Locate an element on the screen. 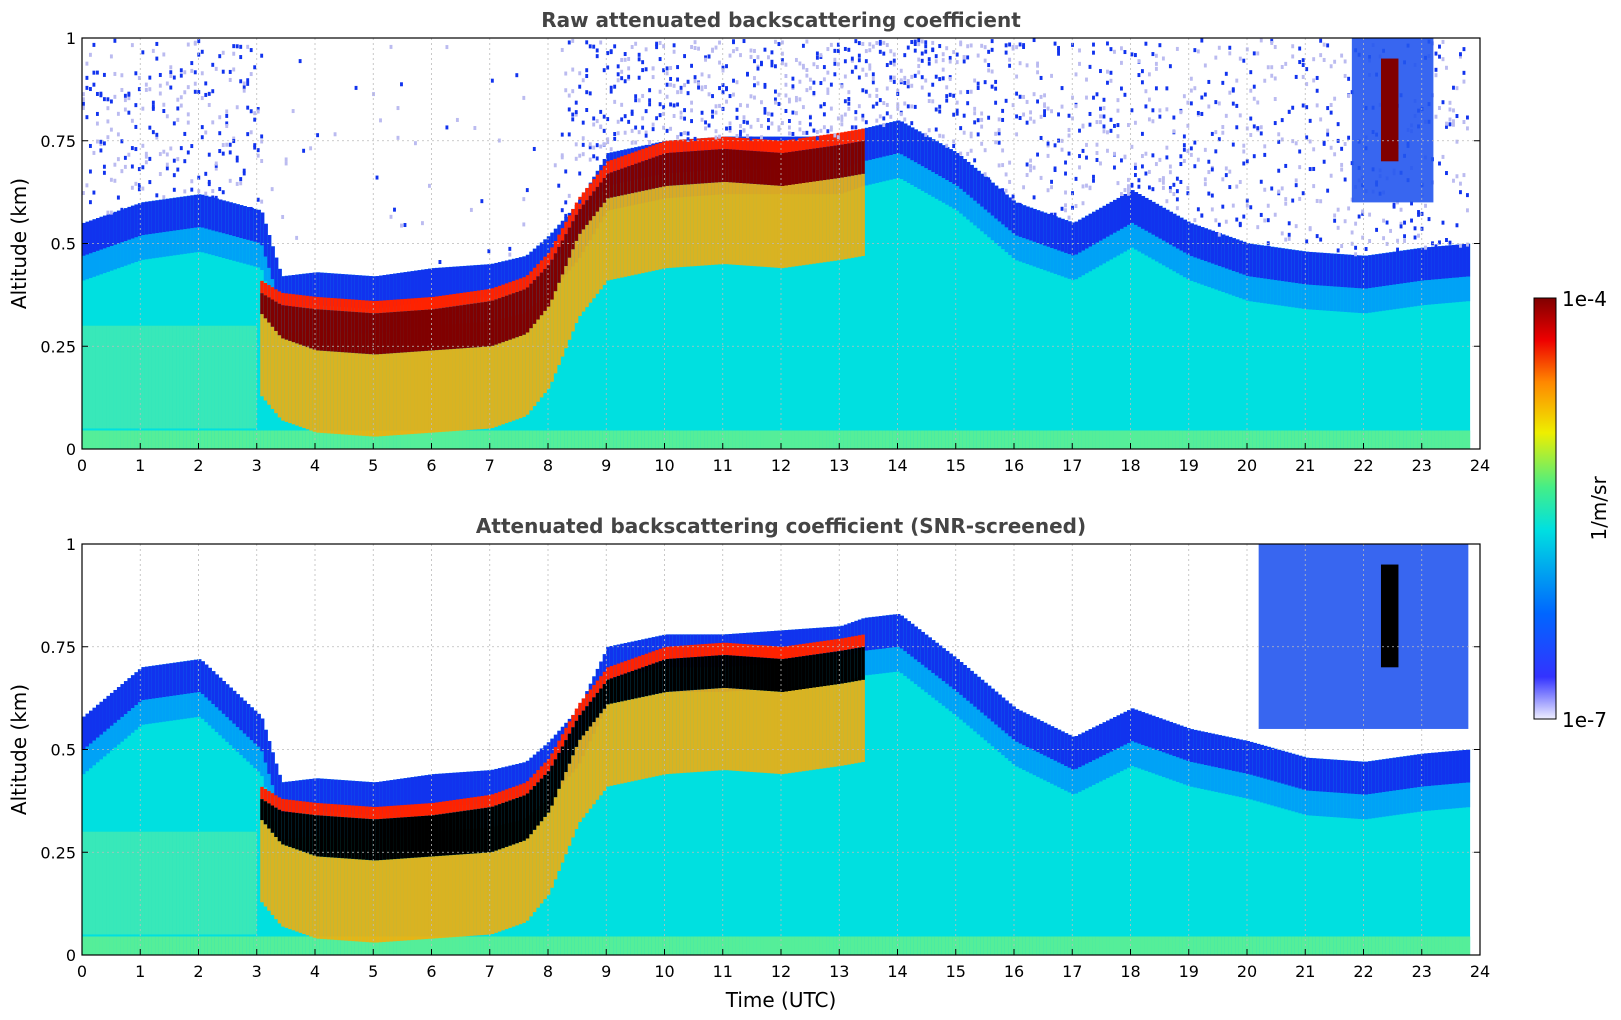  x-tick-label: 8 is located at coordinates (548, 465).